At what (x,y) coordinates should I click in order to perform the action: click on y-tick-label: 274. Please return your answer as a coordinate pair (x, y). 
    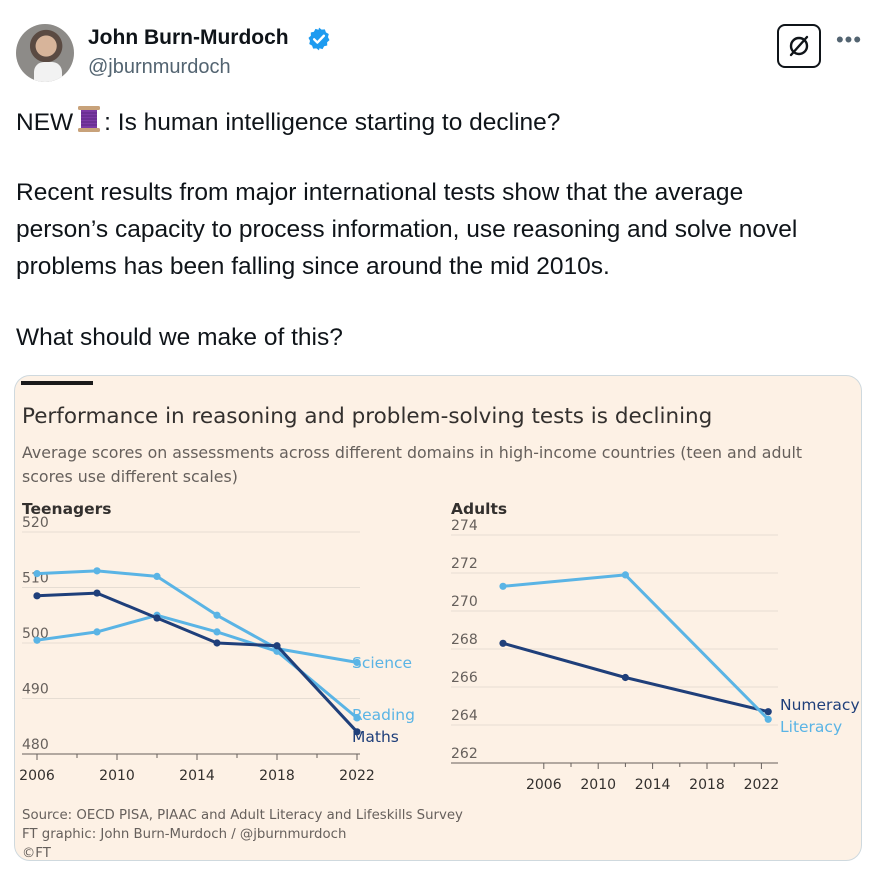
    Looking at the image, I should click on (464, 526).